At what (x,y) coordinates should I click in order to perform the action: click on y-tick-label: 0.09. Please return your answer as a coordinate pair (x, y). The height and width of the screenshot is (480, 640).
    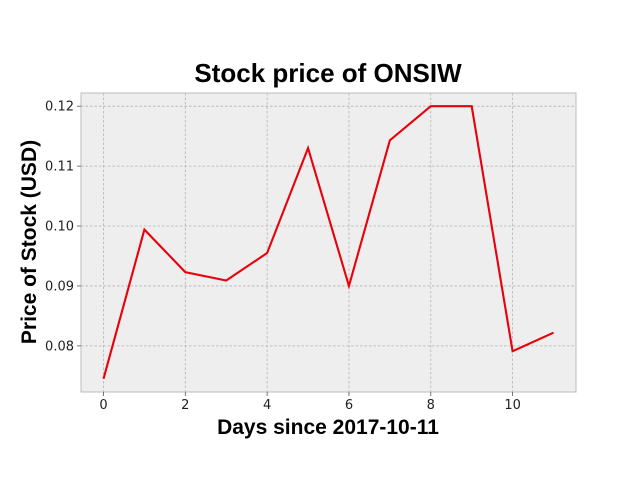
    Looking at the image, I should click on (59, 286).